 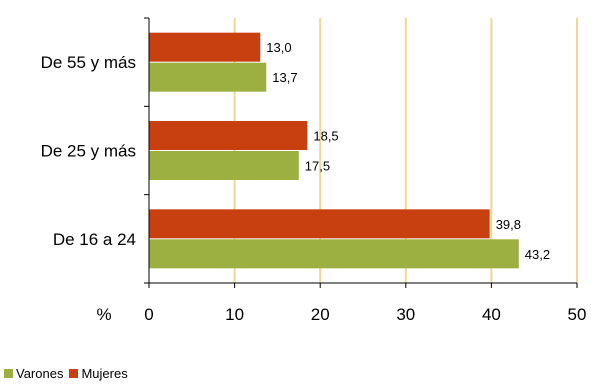 What do you see at coordinates (234, 314) in the screenshot?
I see `x-tick-label-10: 10` at bounding box center [234, 314].